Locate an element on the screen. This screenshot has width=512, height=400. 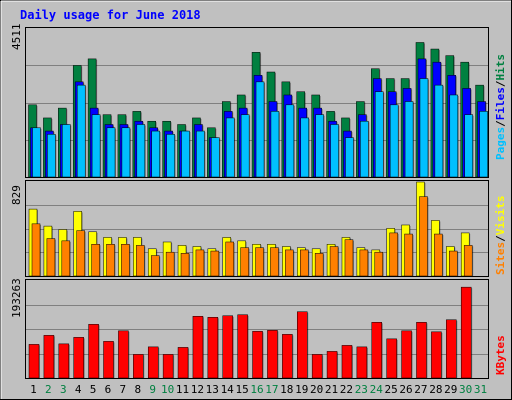
mid-max-label: 829 is located at coordinates (16, 195).